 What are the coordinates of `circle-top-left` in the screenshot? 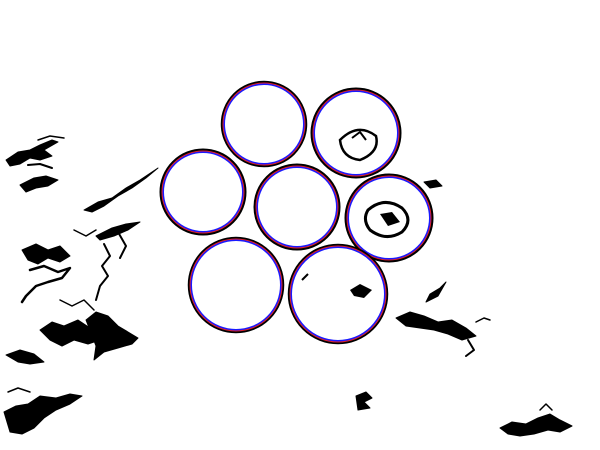 It's located at (264, 124).